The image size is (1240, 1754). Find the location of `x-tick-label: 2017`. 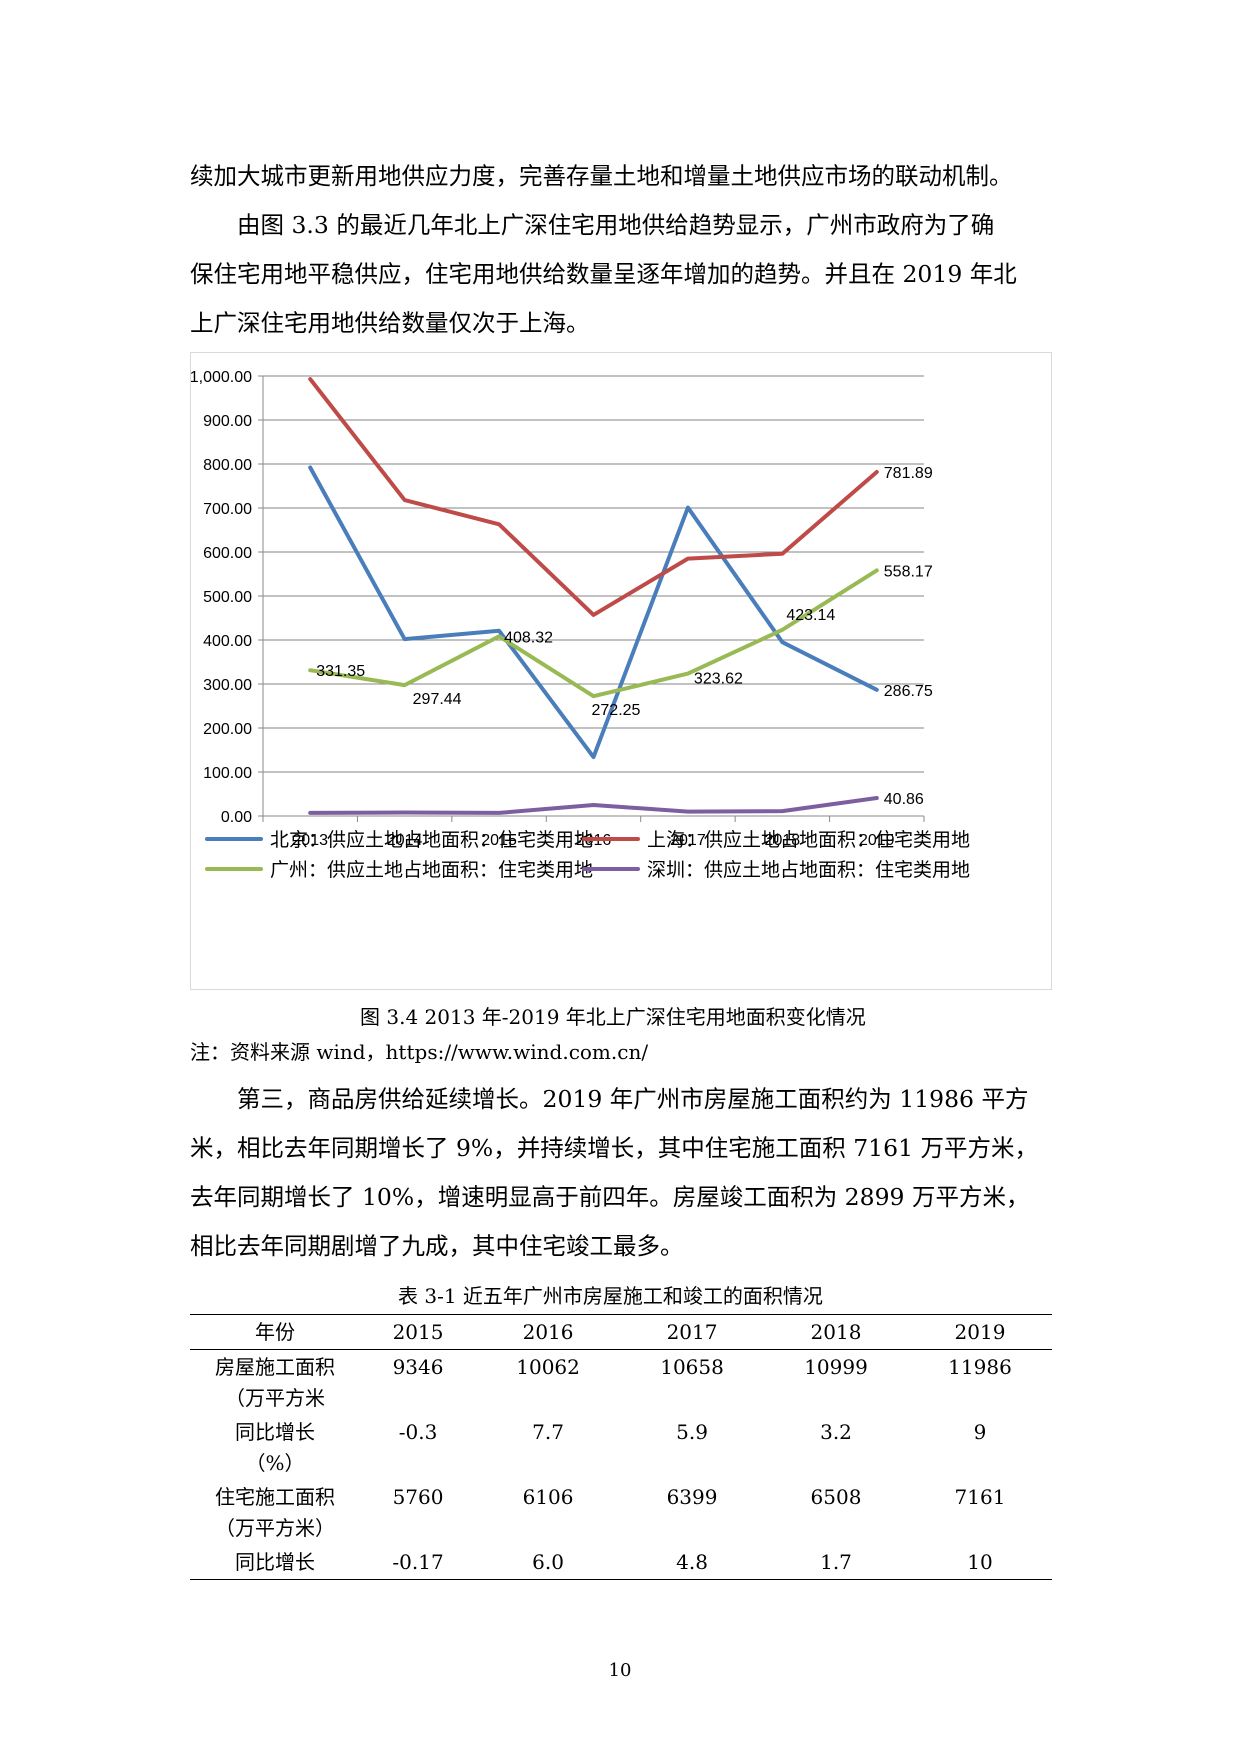

x-tick-label: 2017 is located at coordinates (688, 840).